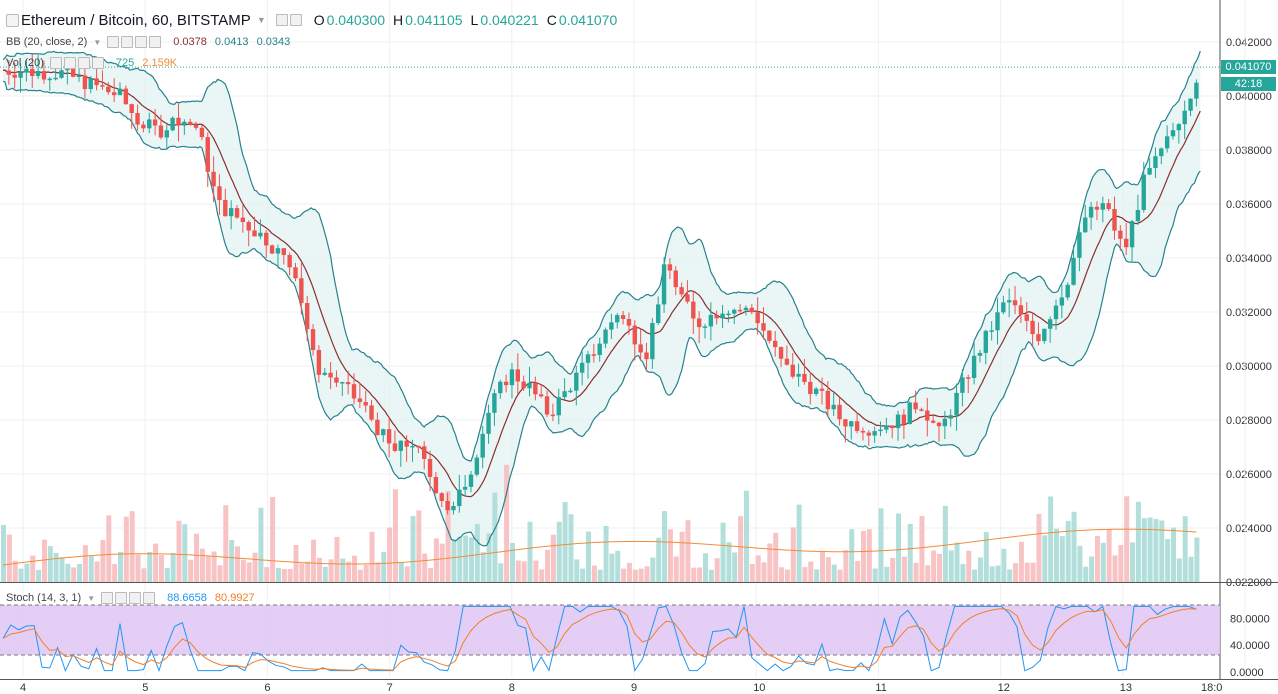 This screenshot has height=694, width=1278. Describe the element at coordinates (1250, 646) in the screenshot. I see `stoch-tick-label: 40.0000` at that location.